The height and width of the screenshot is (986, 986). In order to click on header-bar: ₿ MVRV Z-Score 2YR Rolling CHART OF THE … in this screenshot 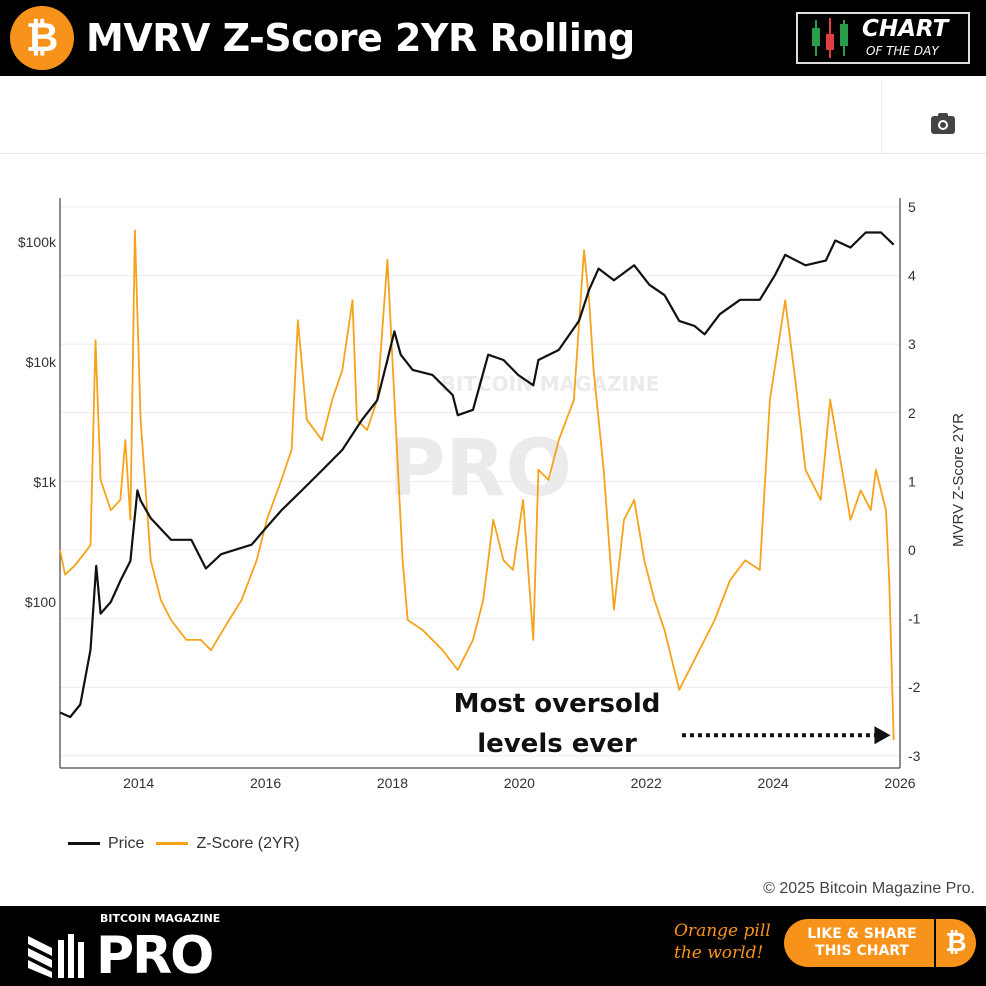, I will do `click(493, 38)`.